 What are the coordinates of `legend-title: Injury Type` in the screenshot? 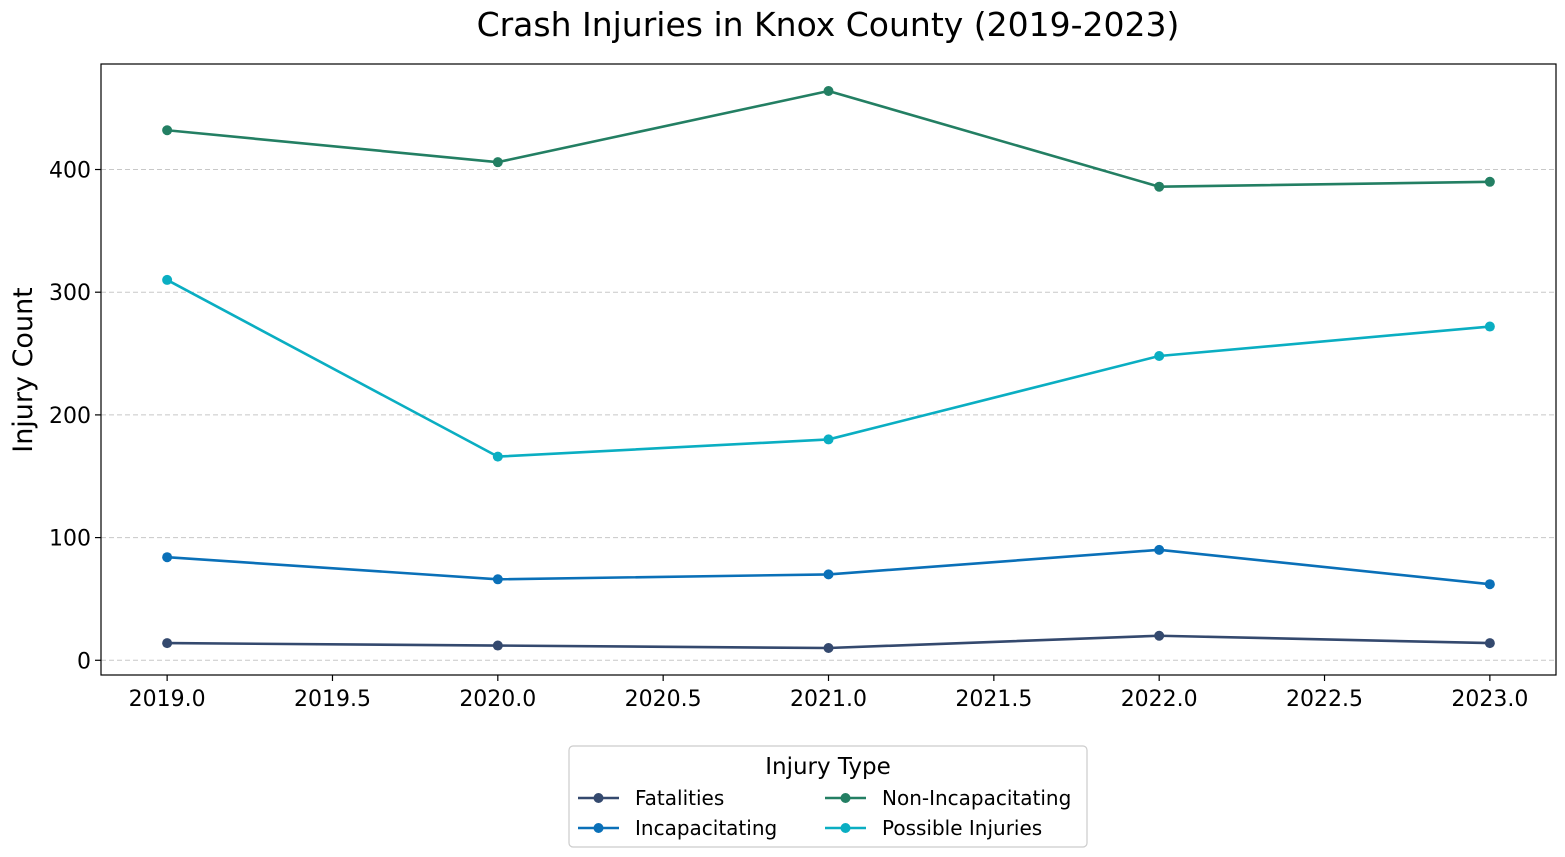 It's located at (828, 767).